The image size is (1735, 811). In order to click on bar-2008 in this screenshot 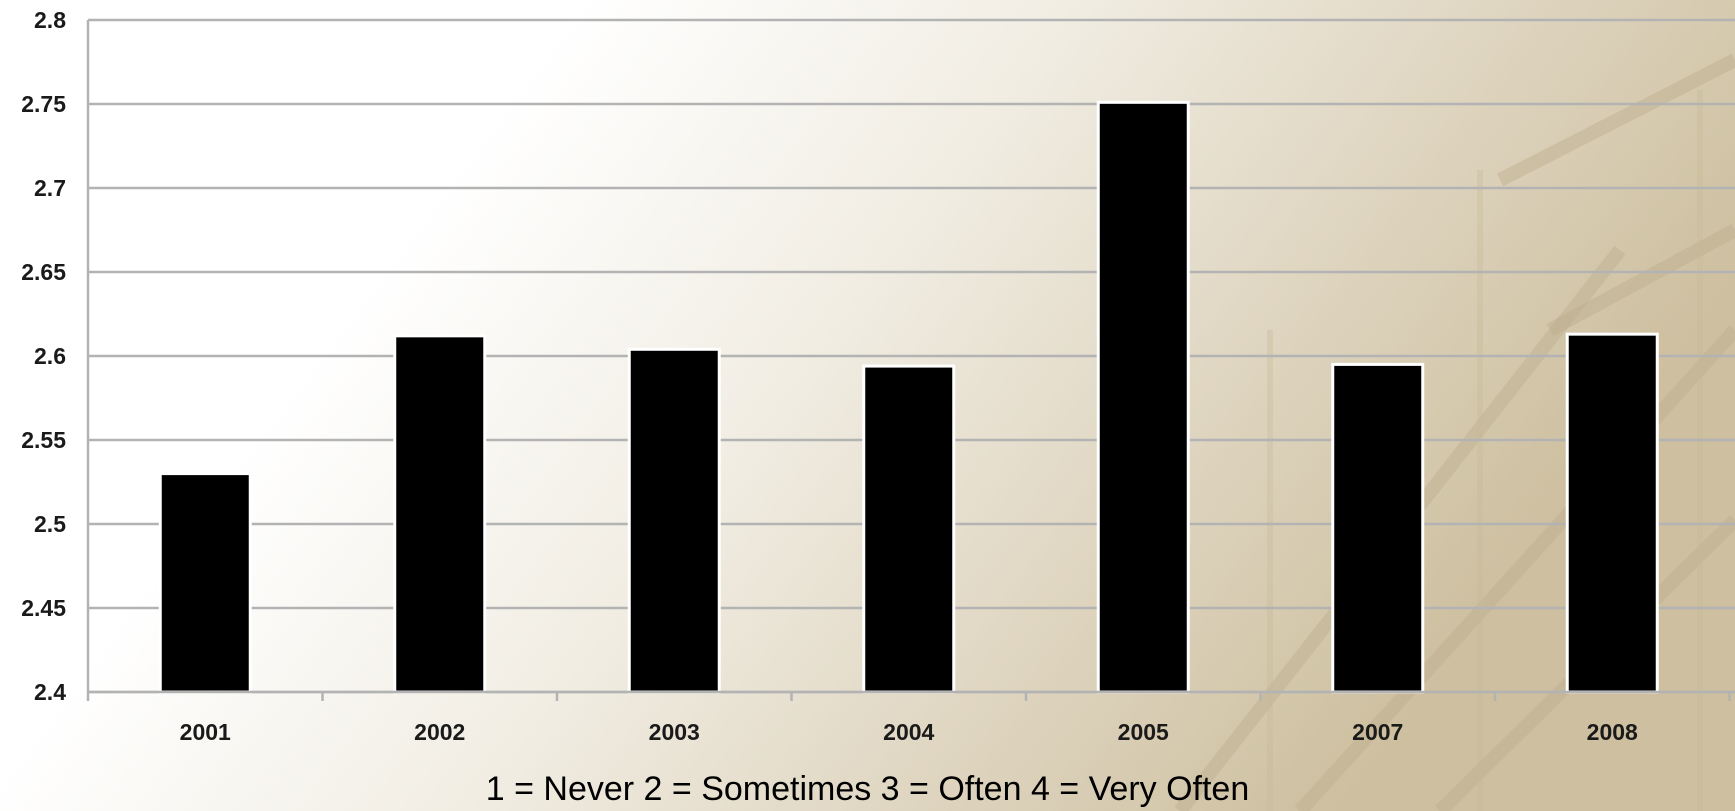, I will do `click(1612, 513)`.